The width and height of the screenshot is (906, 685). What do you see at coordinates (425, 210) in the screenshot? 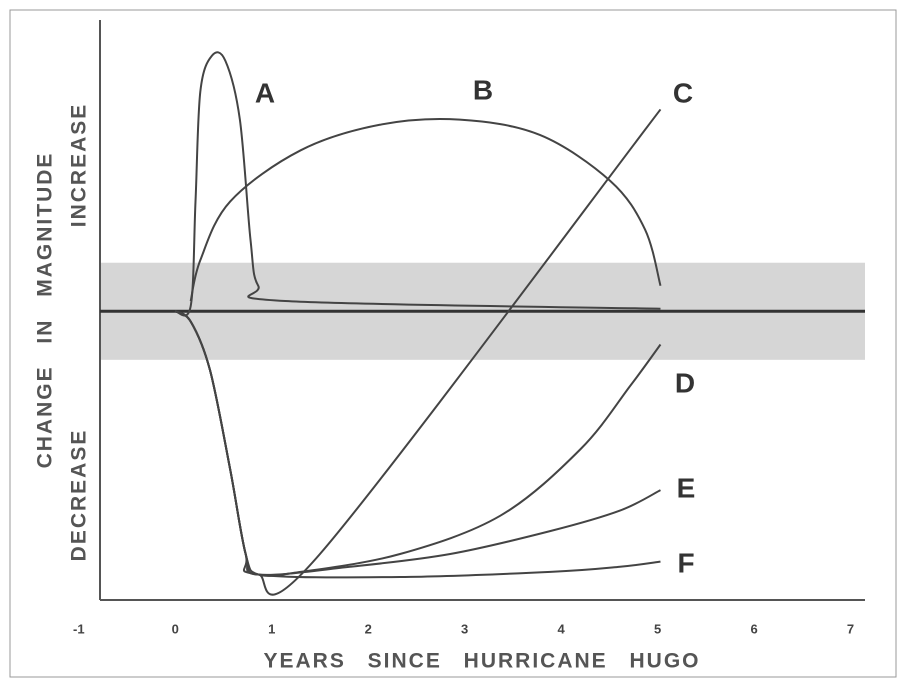
I see `curve` at bounding box center [425, 210].